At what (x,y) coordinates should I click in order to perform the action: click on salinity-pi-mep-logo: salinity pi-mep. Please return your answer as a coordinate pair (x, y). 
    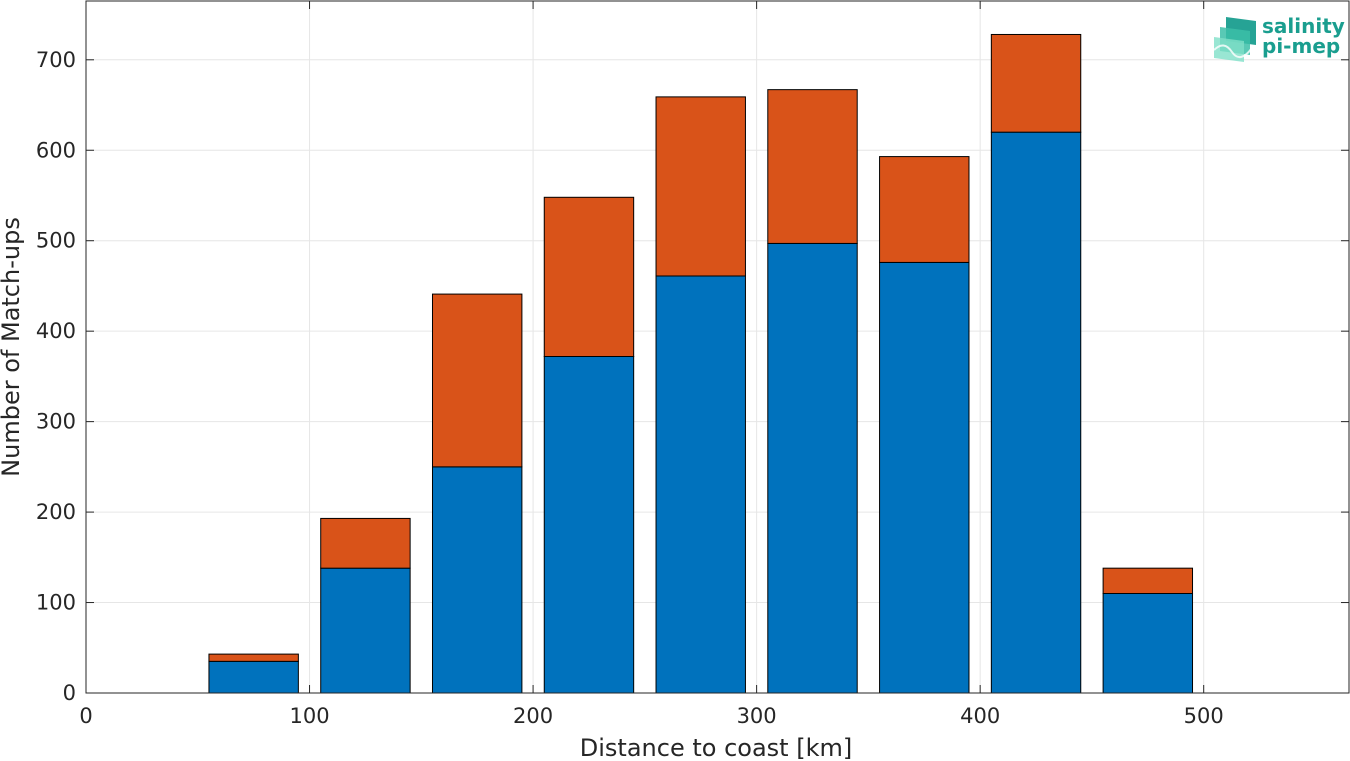
    Looking at the image, I should click on (1279, 38).